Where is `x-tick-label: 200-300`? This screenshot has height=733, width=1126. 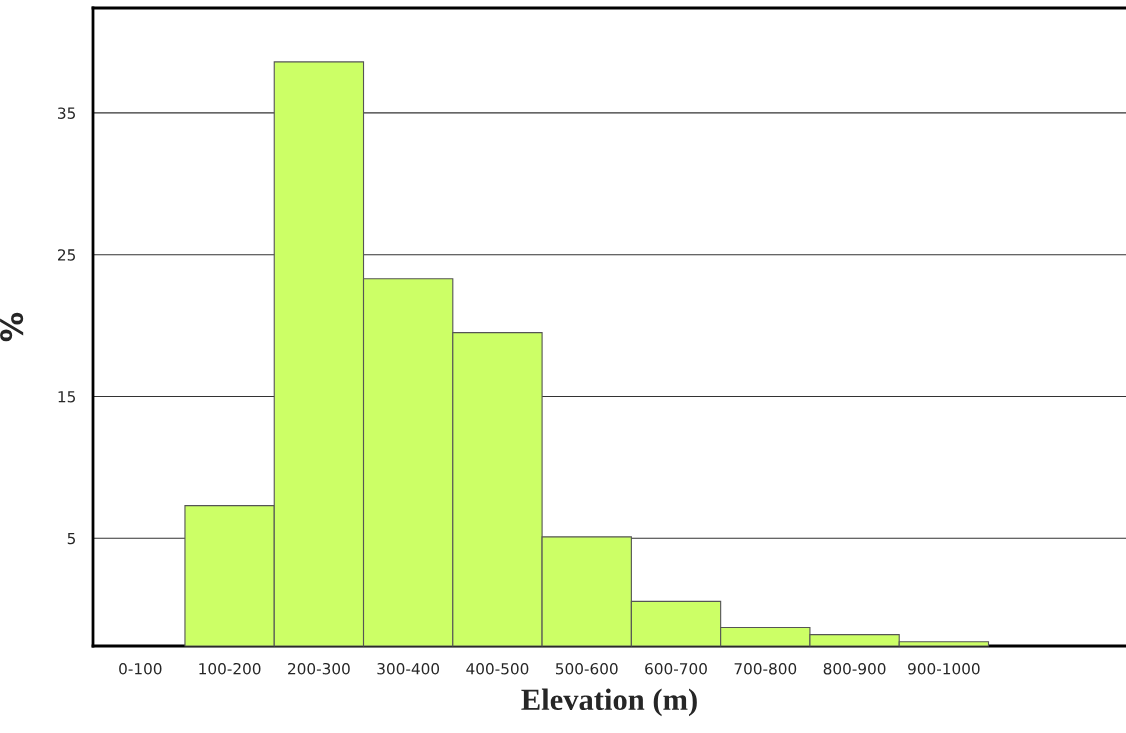
x-tick-label: 200-300 is located at coordinates (319, 668).